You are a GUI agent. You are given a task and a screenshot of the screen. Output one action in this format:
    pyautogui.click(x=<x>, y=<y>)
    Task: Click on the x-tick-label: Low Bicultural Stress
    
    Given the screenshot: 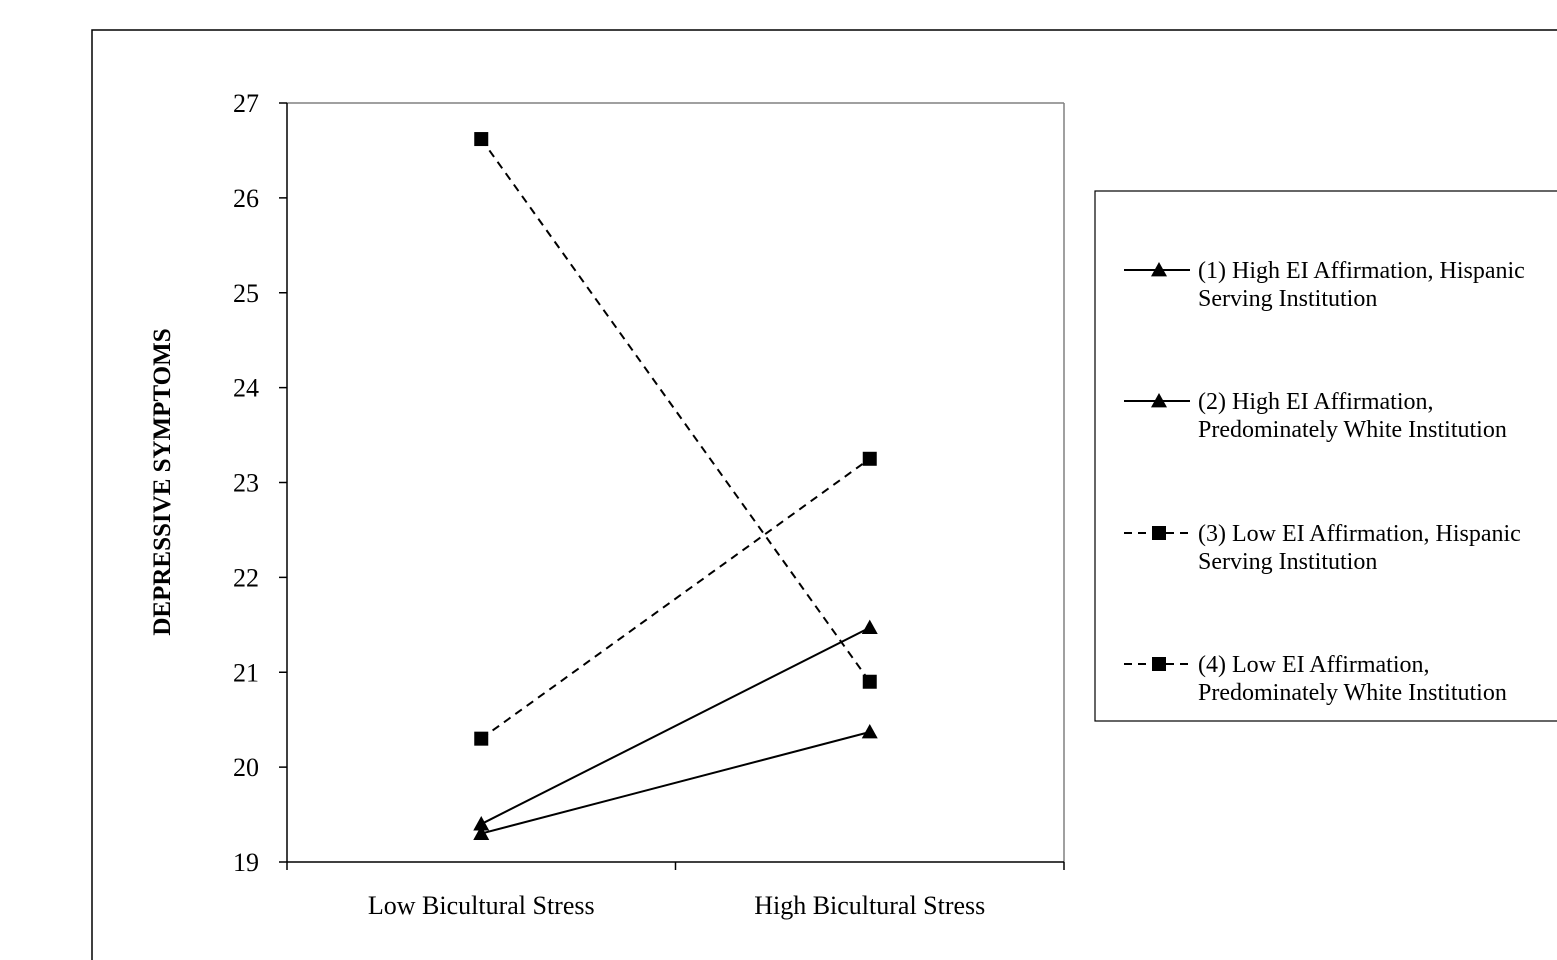 What is the action you would take?
    pyautogui.click(x=481, y=905)
    